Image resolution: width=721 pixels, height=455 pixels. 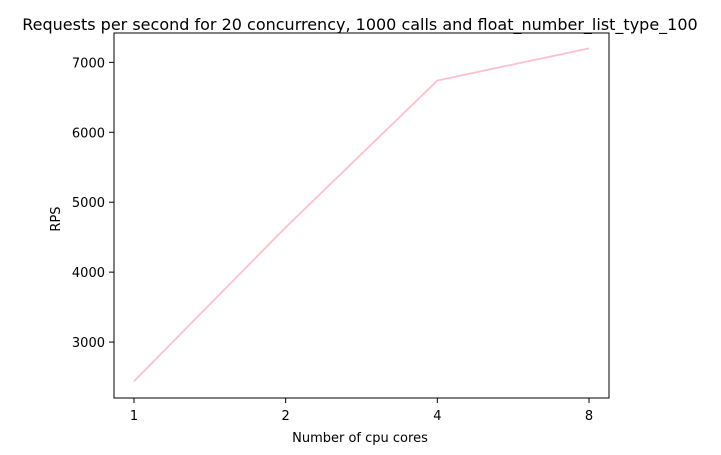 What do you see at coordinates (88, 133) in the screenshot?
I see `y-tick-label: 6000` at bounding box center [88, 133].